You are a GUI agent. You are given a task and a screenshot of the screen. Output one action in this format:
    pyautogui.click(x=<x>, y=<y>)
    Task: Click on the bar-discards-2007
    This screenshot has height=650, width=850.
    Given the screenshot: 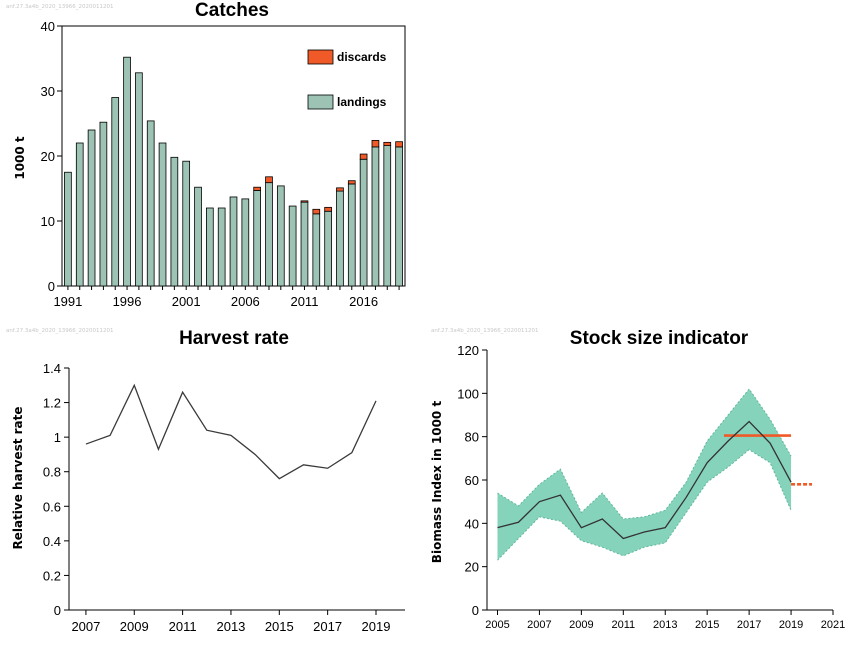 What is the action you would take?
    pyautogui.click(x=257, y=188)
    